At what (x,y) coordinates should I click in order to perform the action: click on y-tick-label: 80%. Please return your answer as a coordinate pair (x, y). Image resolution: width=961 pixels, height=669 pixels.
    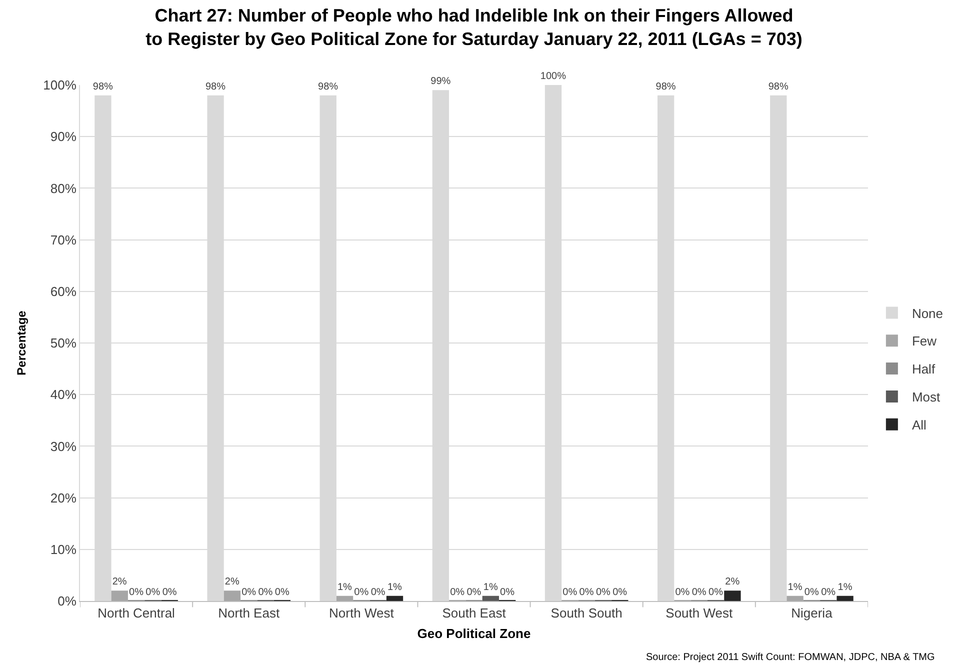
    Looking at the image, I should click on (63, 188).